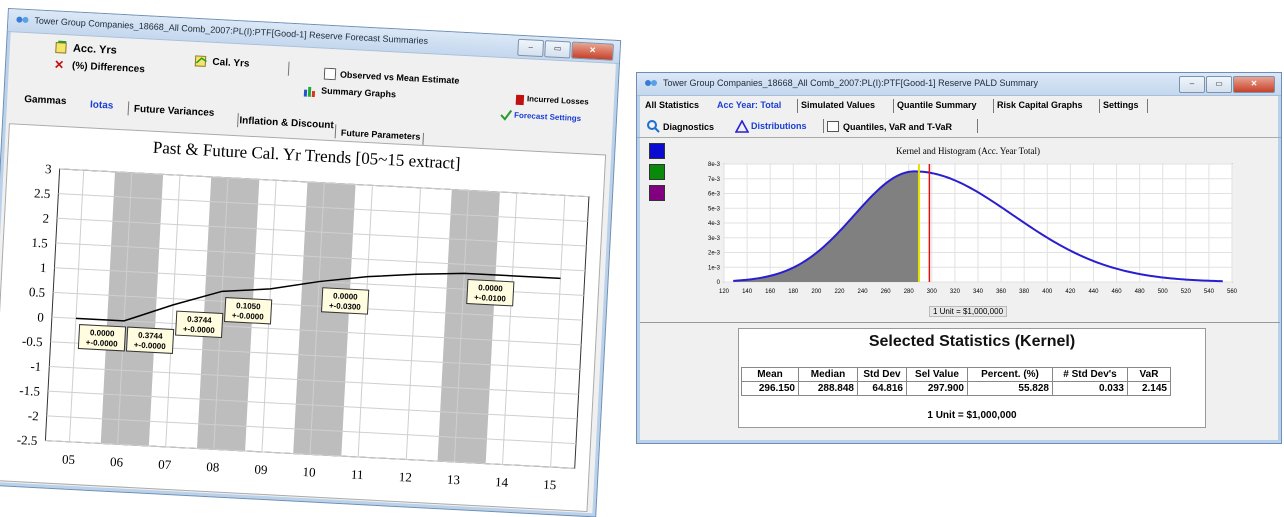  I want to click on tab-settings: Settings, so click(1121, 105).